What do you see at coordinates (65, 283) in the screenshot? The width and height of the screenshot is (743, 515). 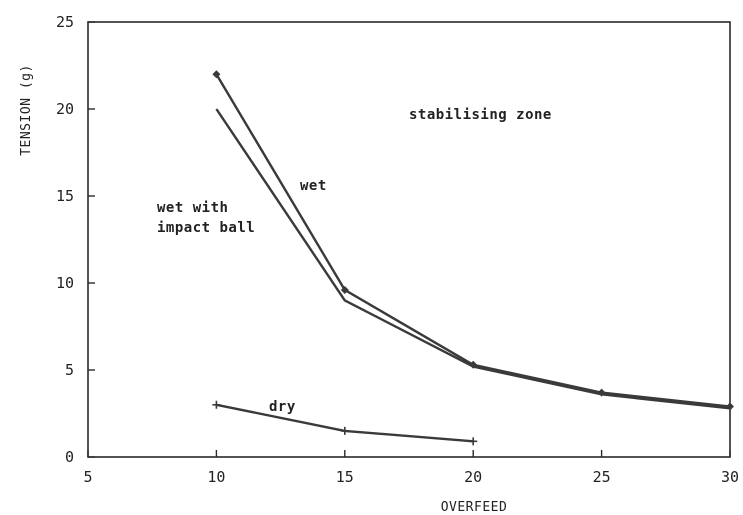 I see `y-tick-label: 10` at bounding box center [65, 283].